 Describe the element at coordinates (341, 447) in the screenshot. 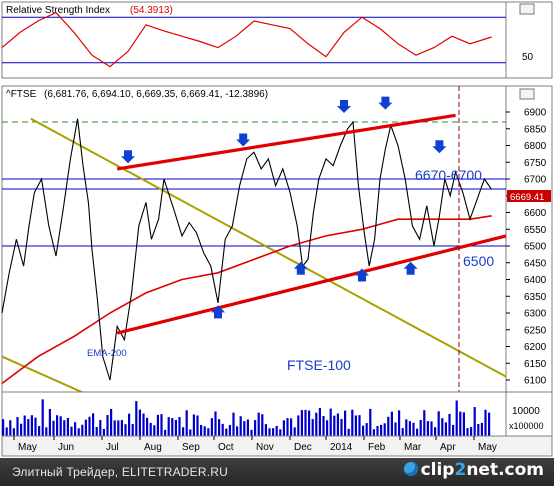

I see `x-tick-label: 2014` at that location.